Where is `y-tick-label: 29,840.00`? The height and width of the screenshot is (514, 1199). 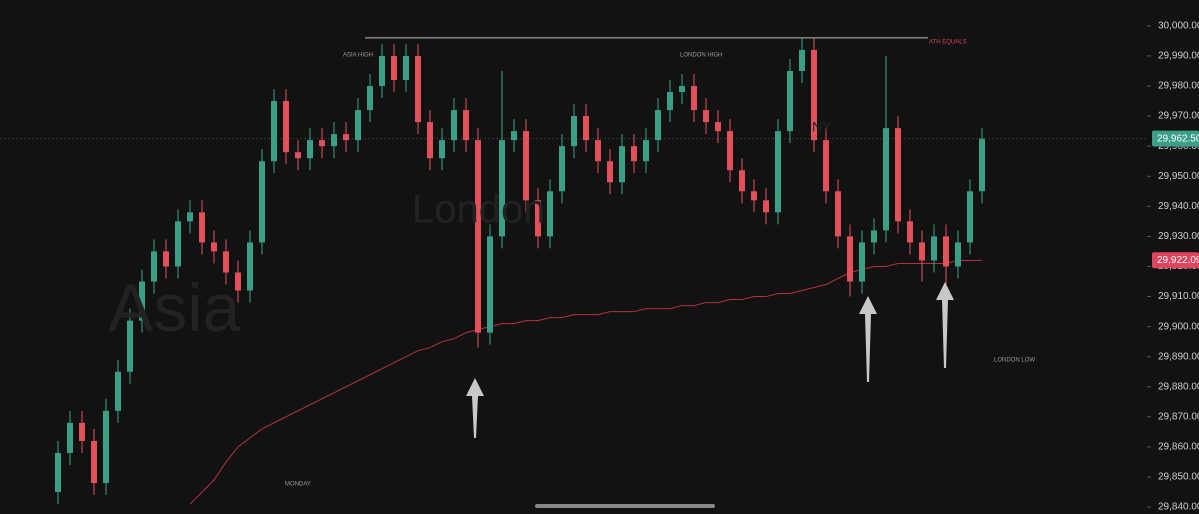 y-tick-label: 29,840.00 is located at coordinates (1178, 507).